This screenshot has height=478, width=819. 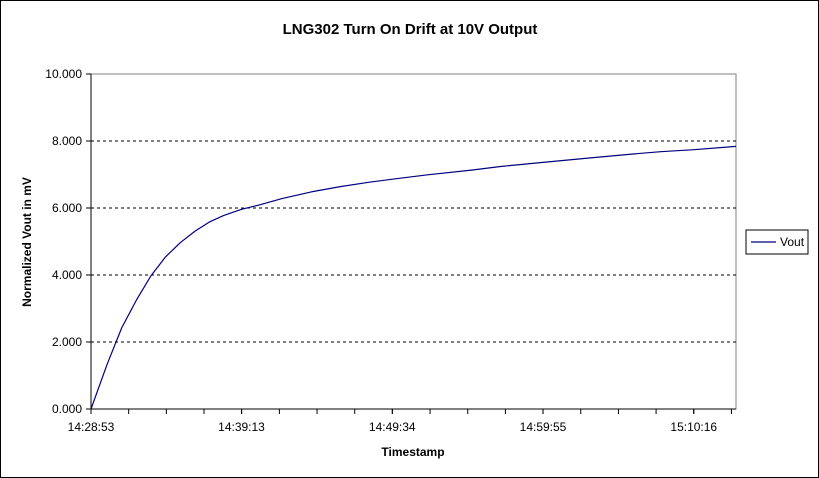 What do you see at coordinates (27, 242) in the screenshot?
I see `y-axis-title: Normalized Vout in mV` at bounding box center [27, 242].